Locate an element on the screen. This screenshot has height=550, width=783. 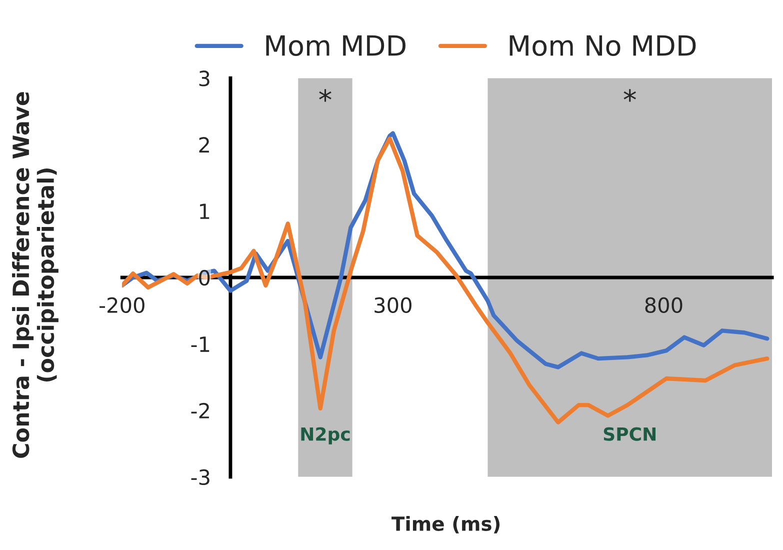
y-tick-label: 1 is located at coordinates (205, 211).